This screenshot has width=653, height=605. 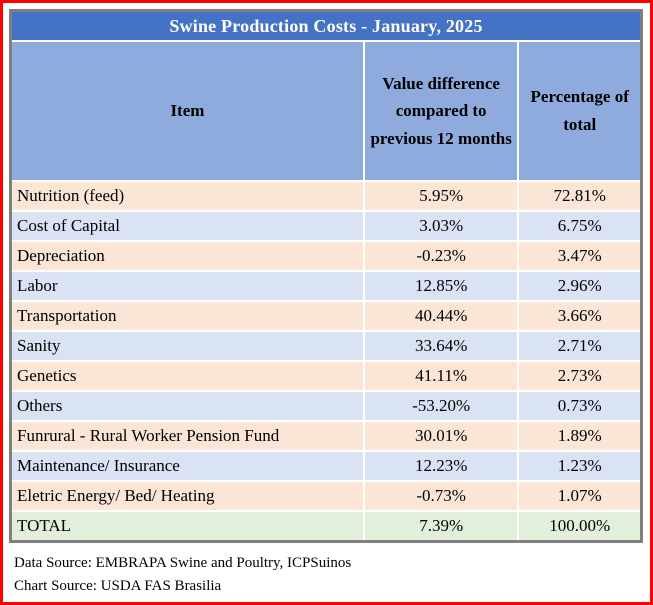 What do you see at coordinates (580, 436) in the screenshot?
I see `percentage-cell: 1.89%` at bounding box center [580, 436].